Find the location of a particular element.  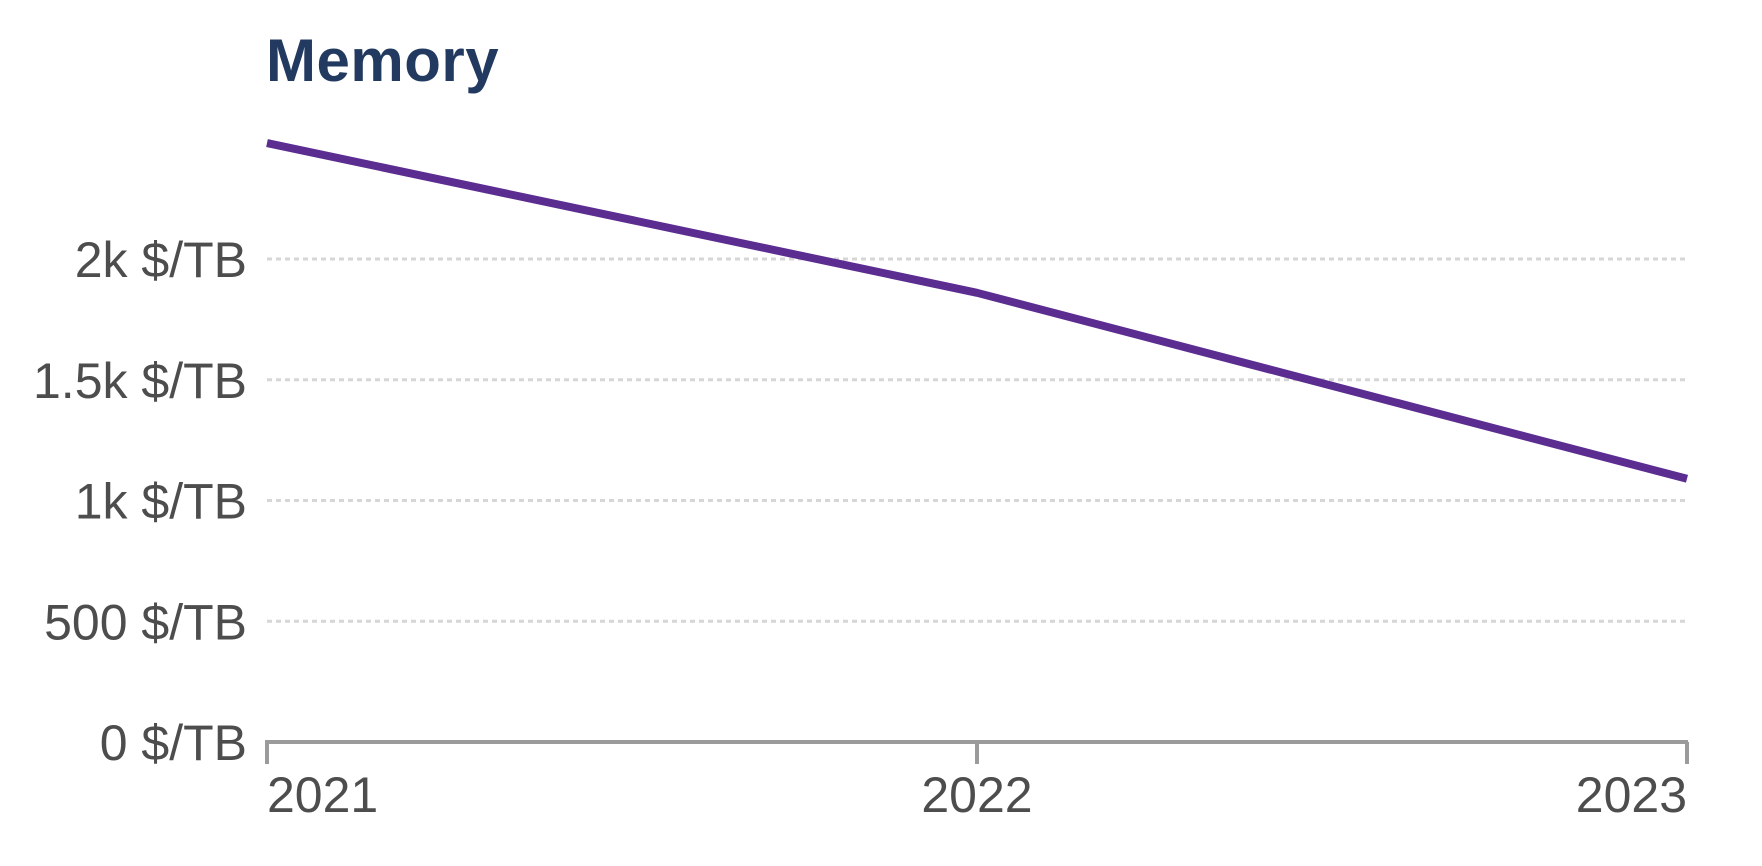

x-tick-label: 2023 is located at coordinates (1631, 795).